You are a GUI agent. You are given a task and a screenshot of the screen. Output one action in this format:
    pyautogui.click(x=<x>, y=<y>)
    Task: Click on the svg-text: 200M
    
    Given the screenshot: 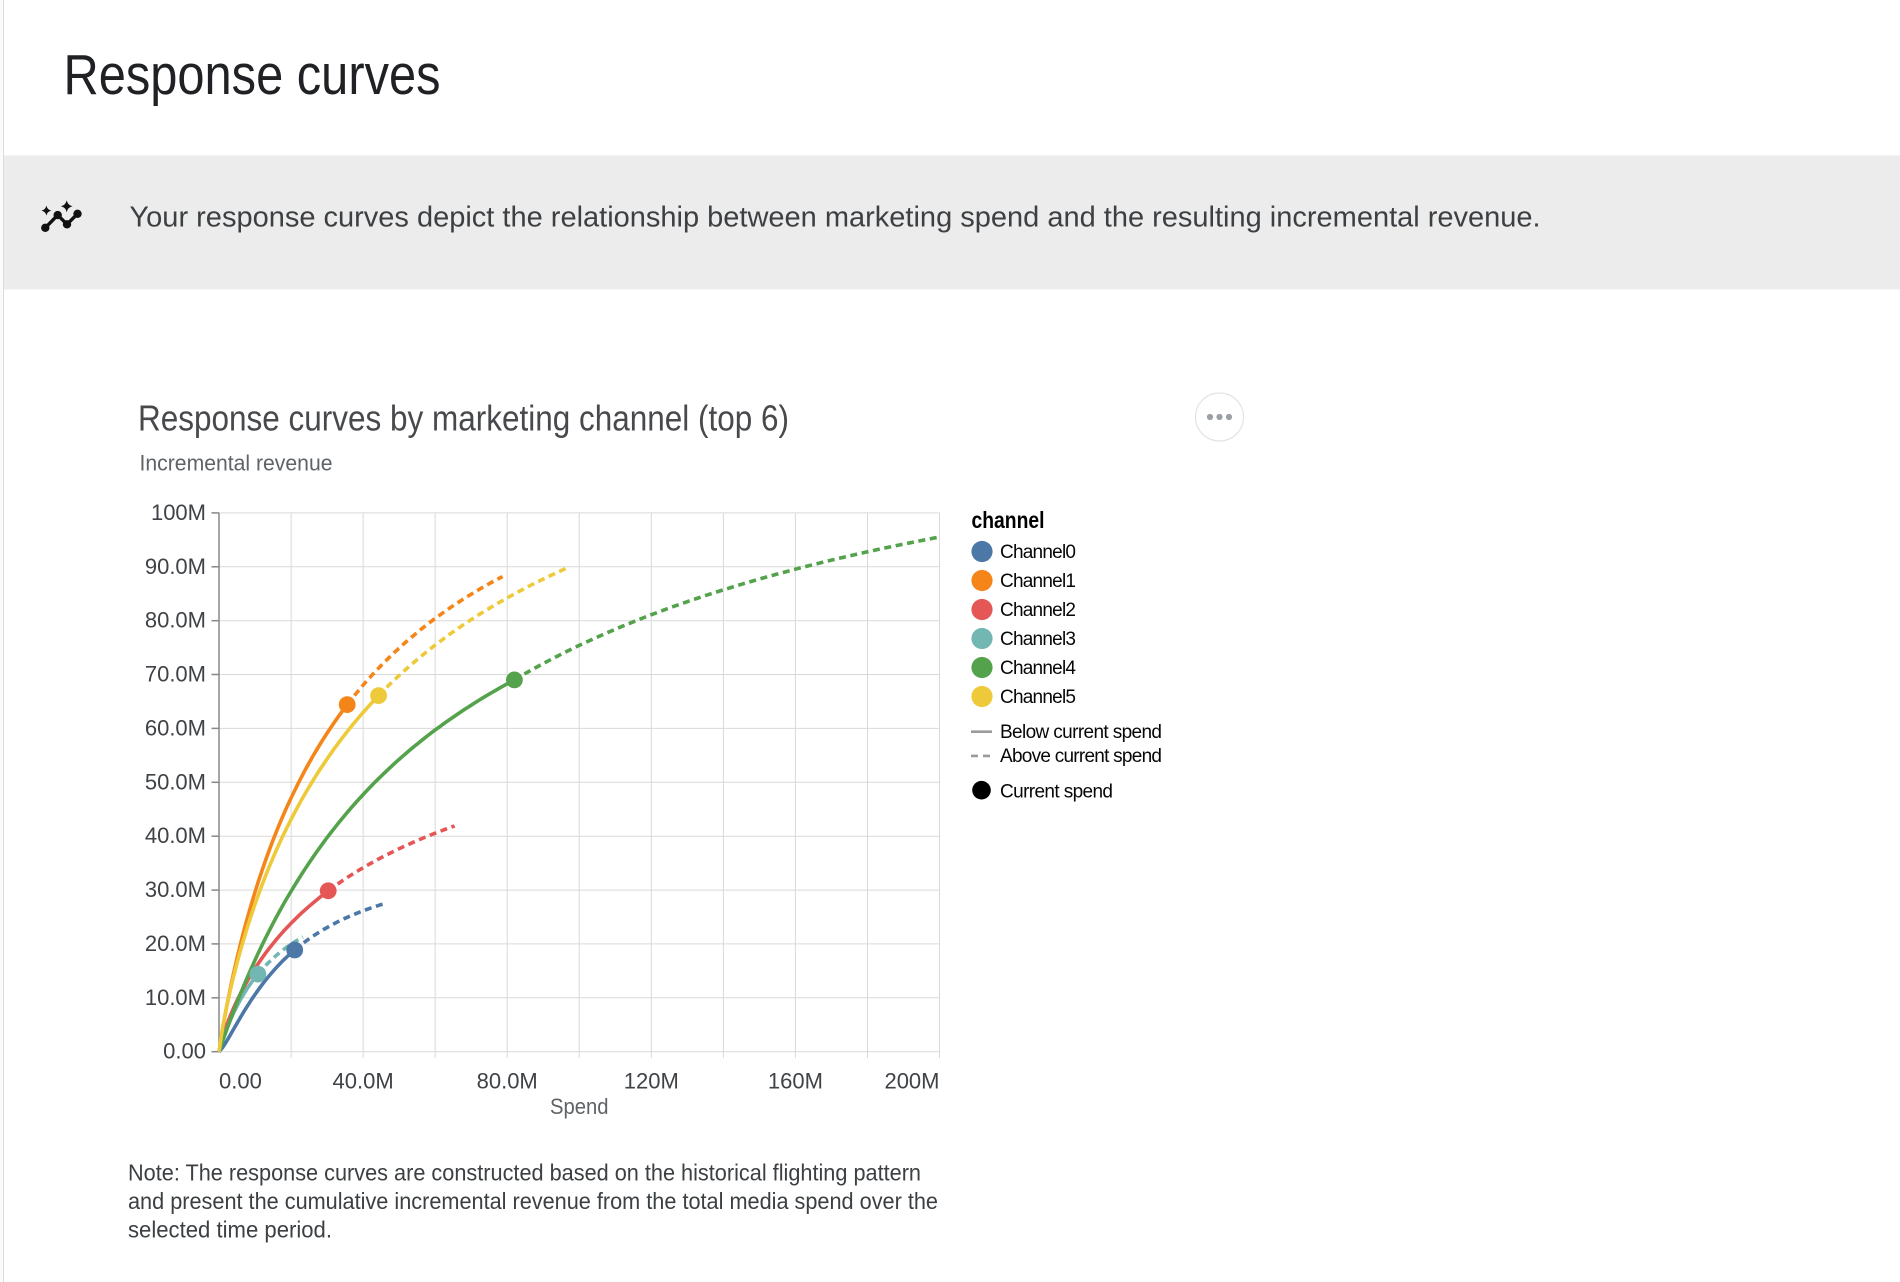 What is the action you would take?
    pyautogui.click(x=911, y=1080)
    